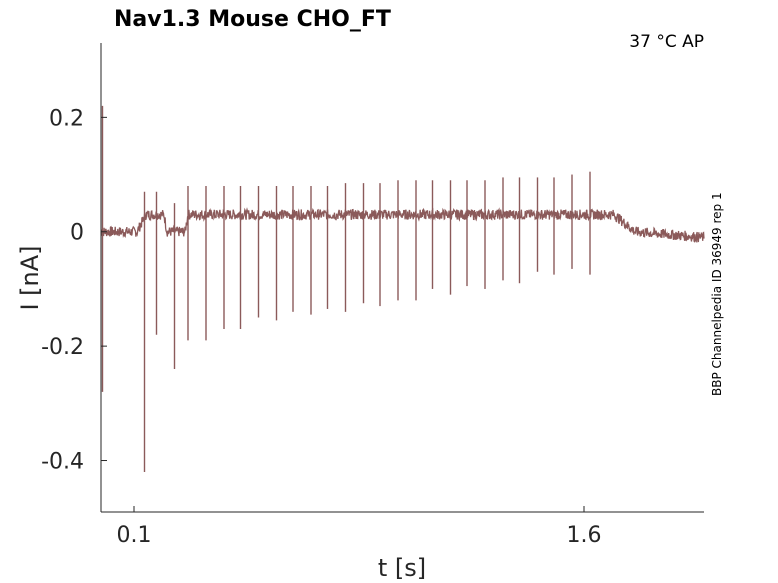 This screenshot has width=778, height=583. Describe the element at coordinates (402, 225) in the screenshot. I see `current-trace` at that location.